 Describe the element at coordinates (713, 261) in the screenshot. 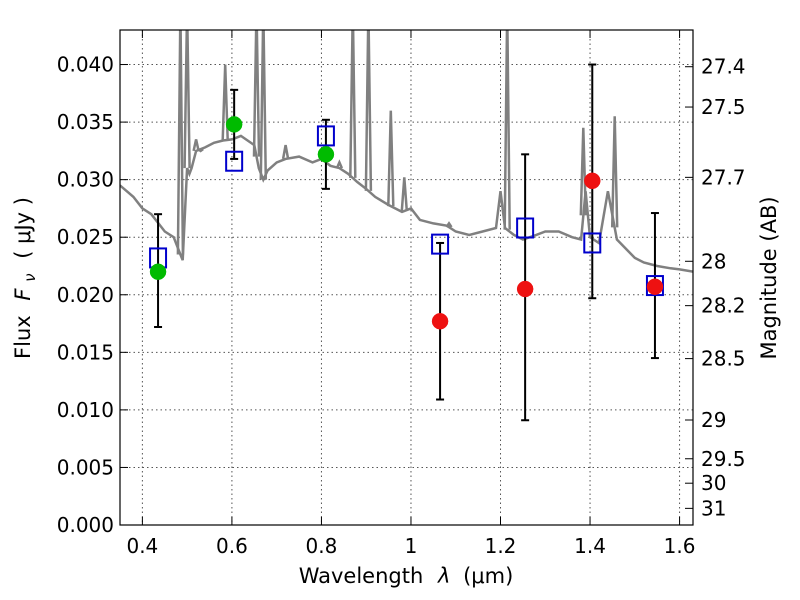

I see `magnitude-tick-label: 28` at that location.